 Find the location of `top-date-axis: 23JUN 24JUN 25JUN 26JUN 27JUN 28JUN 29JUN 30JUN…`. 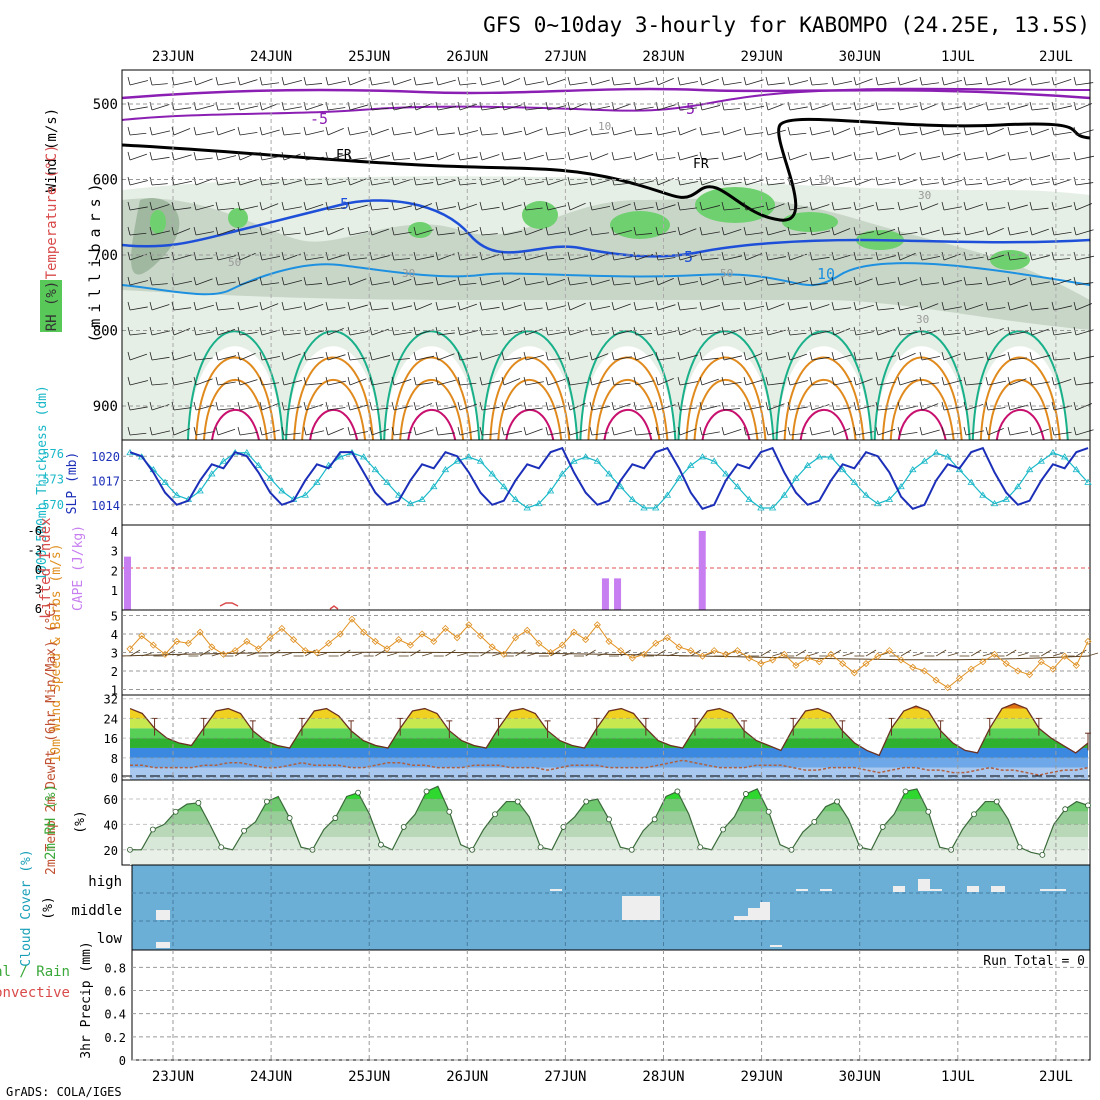

top-date-axis: 23JUN 24JUN 25JUN 26JUN 27JUN 28JUN 29JUN 30JUN… is located at coordinates (612, 57).